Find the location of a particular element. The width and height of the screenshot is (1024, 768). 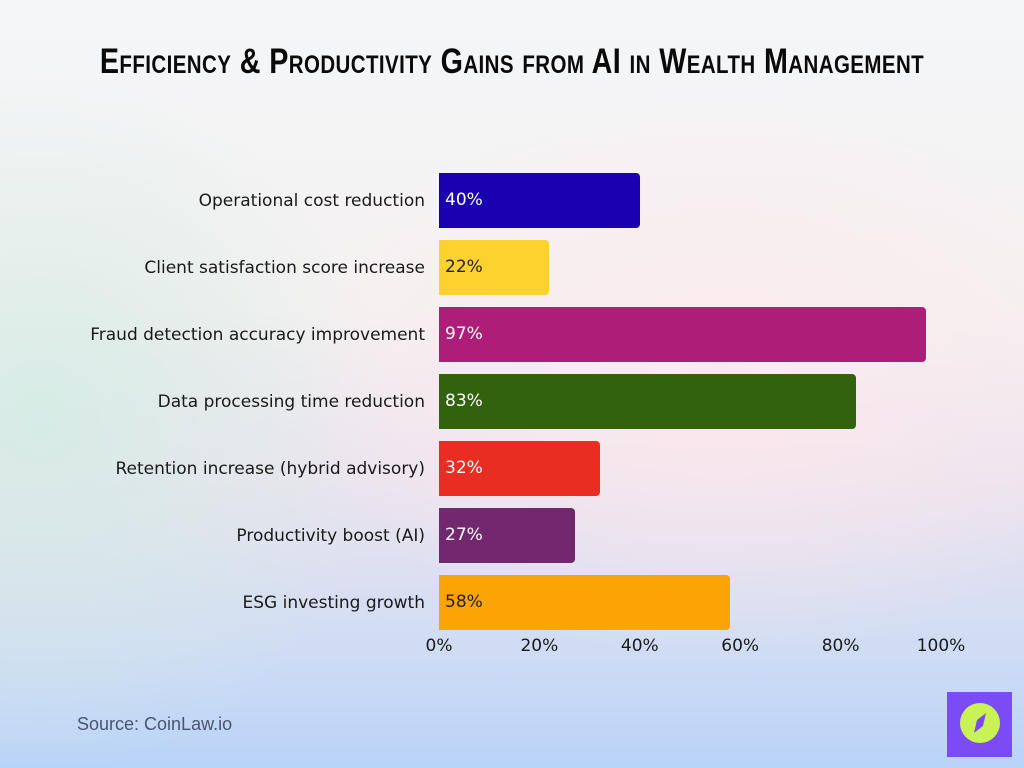

bar: 83% is located at coordinates (647, 401).